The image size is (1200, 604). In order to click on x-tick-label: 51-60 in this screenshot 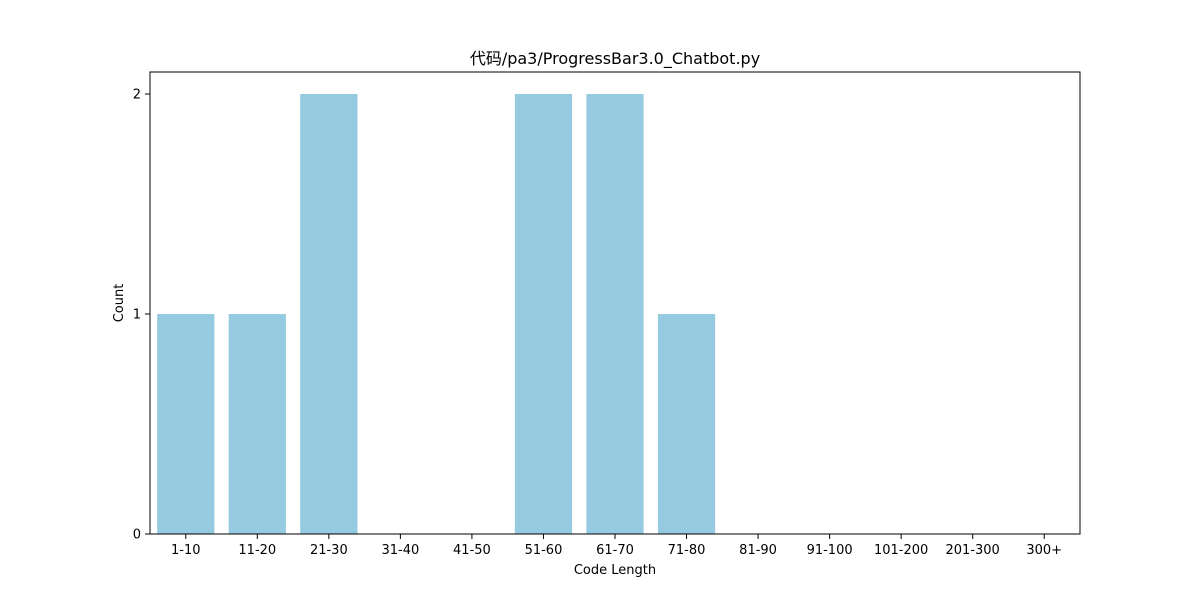, I will do `click(544, 550)`.